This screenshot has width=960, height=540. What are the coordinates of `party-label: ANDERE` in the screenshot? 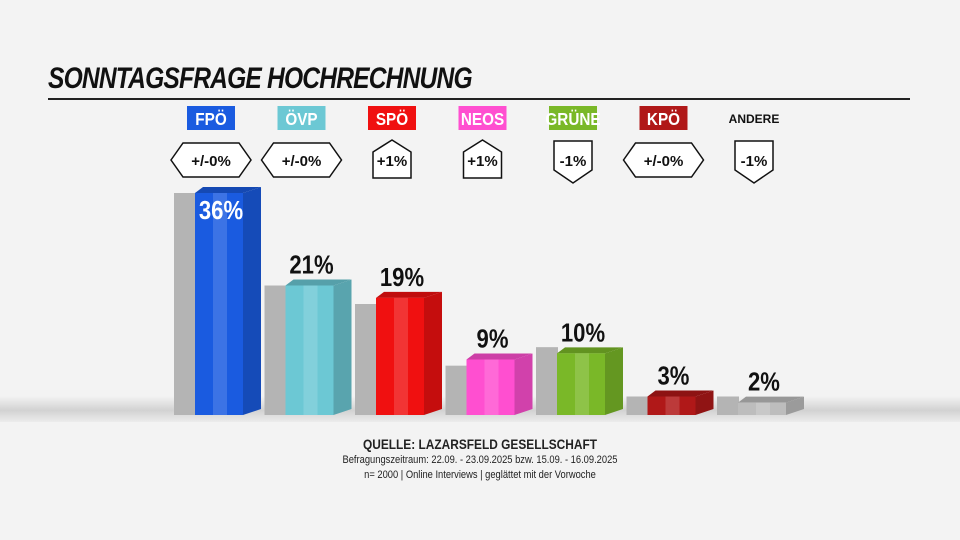 It's located at (754, 119).